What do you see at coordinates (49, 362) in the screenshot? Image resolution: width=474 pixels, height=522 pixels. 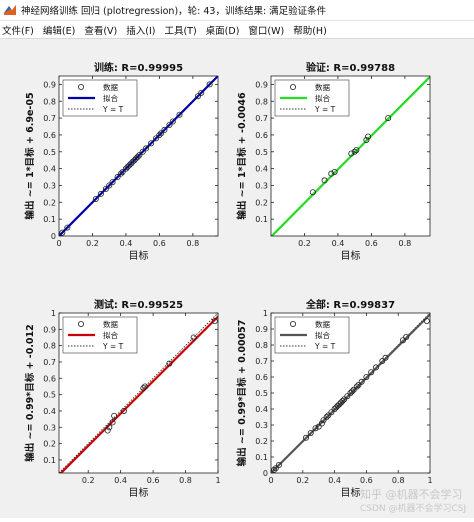 I see `chart-3-y-tick-label: 0.7` at bounding box center [49, 362].